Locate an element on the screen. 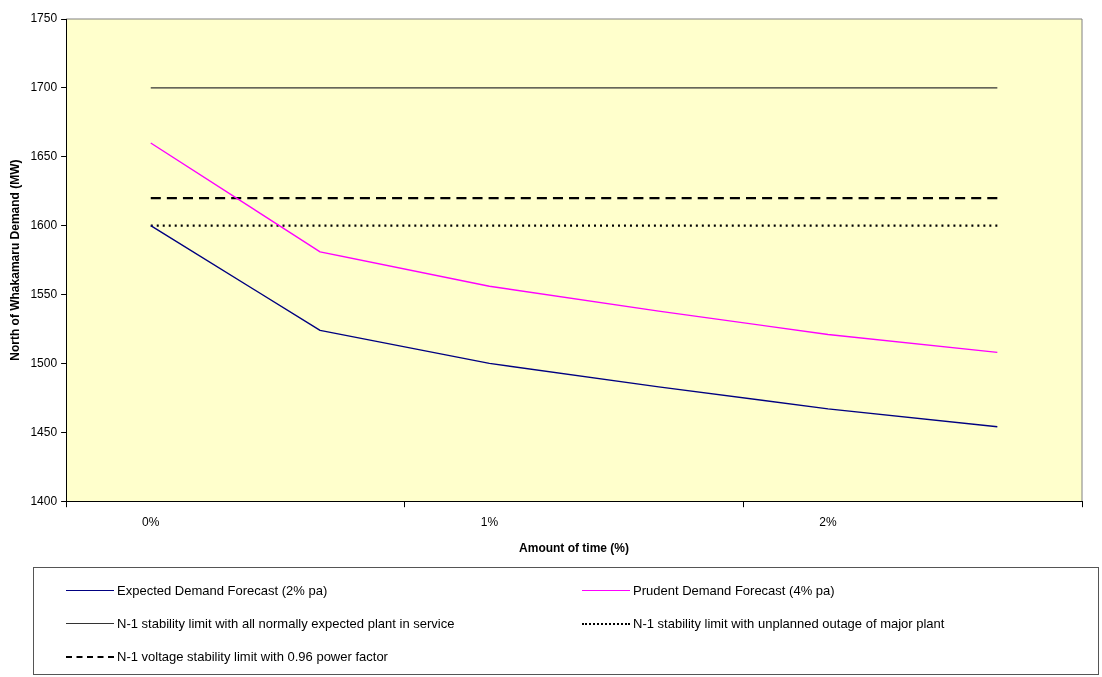 The image size is (1102, 677). x-tick-label: 1% is located at coordinates (489, 521).